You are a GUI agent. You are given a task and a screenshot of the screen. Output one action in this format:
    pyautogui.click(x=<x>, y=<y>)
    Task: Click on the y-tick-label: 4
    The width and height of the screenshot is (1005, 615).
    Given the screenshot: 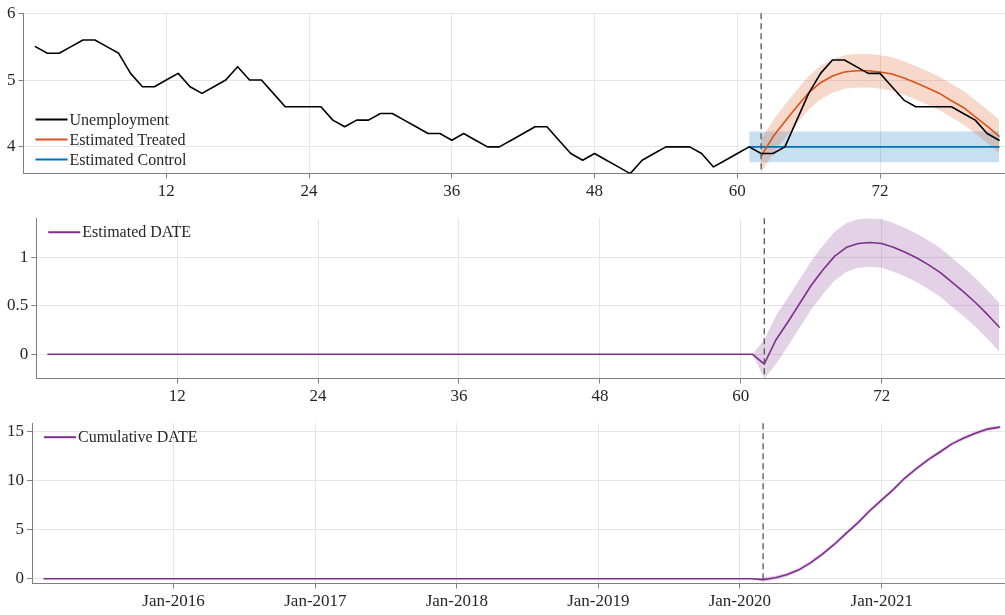 What is the action you would take?
    pyautogui.click(x=11, y=146)
    